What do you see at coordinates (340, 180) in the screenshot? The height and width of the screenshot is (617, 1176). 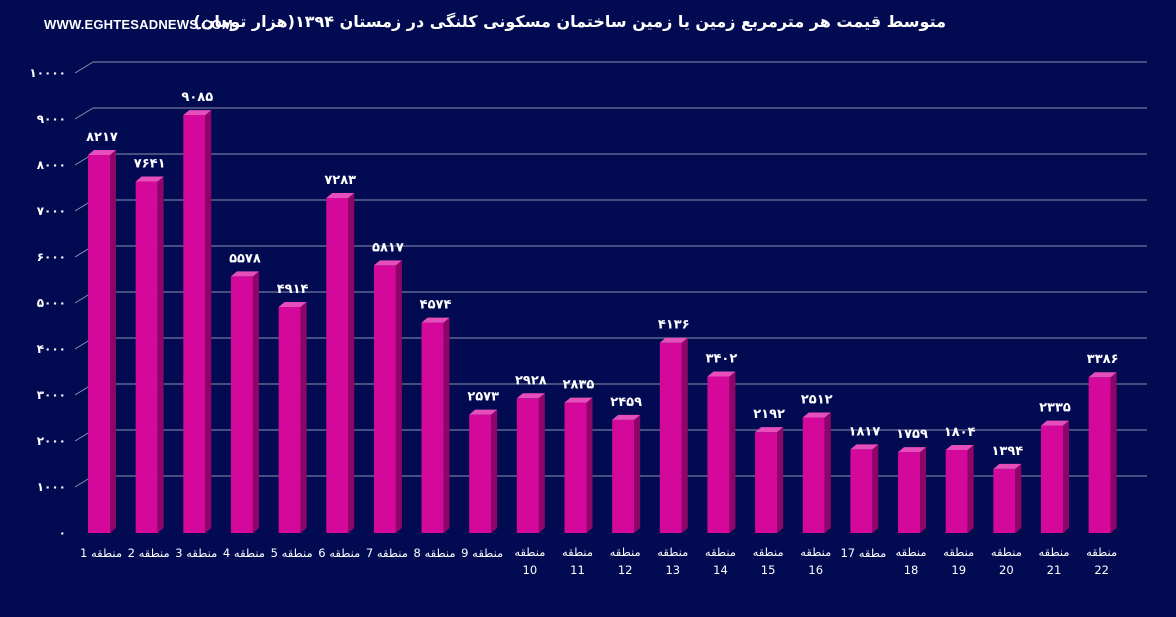 I see `bar-value-label: ۷۲۸۳` at bounding box center [340, 180].